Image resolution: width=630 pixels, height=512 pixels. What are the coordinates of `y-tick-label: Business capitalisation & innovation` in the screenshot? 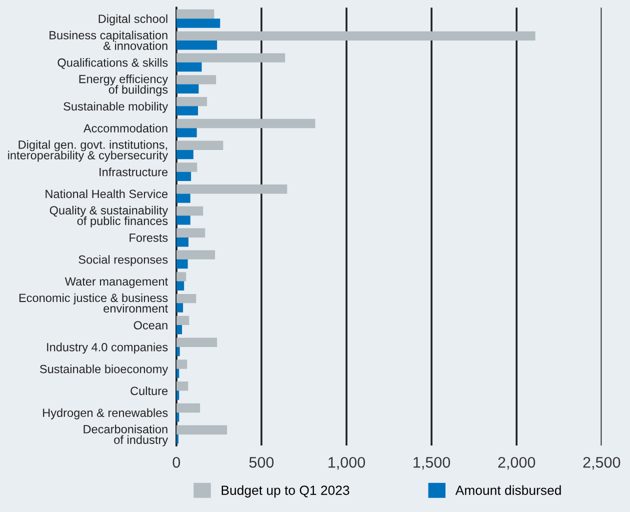 It's located at (109, 40).